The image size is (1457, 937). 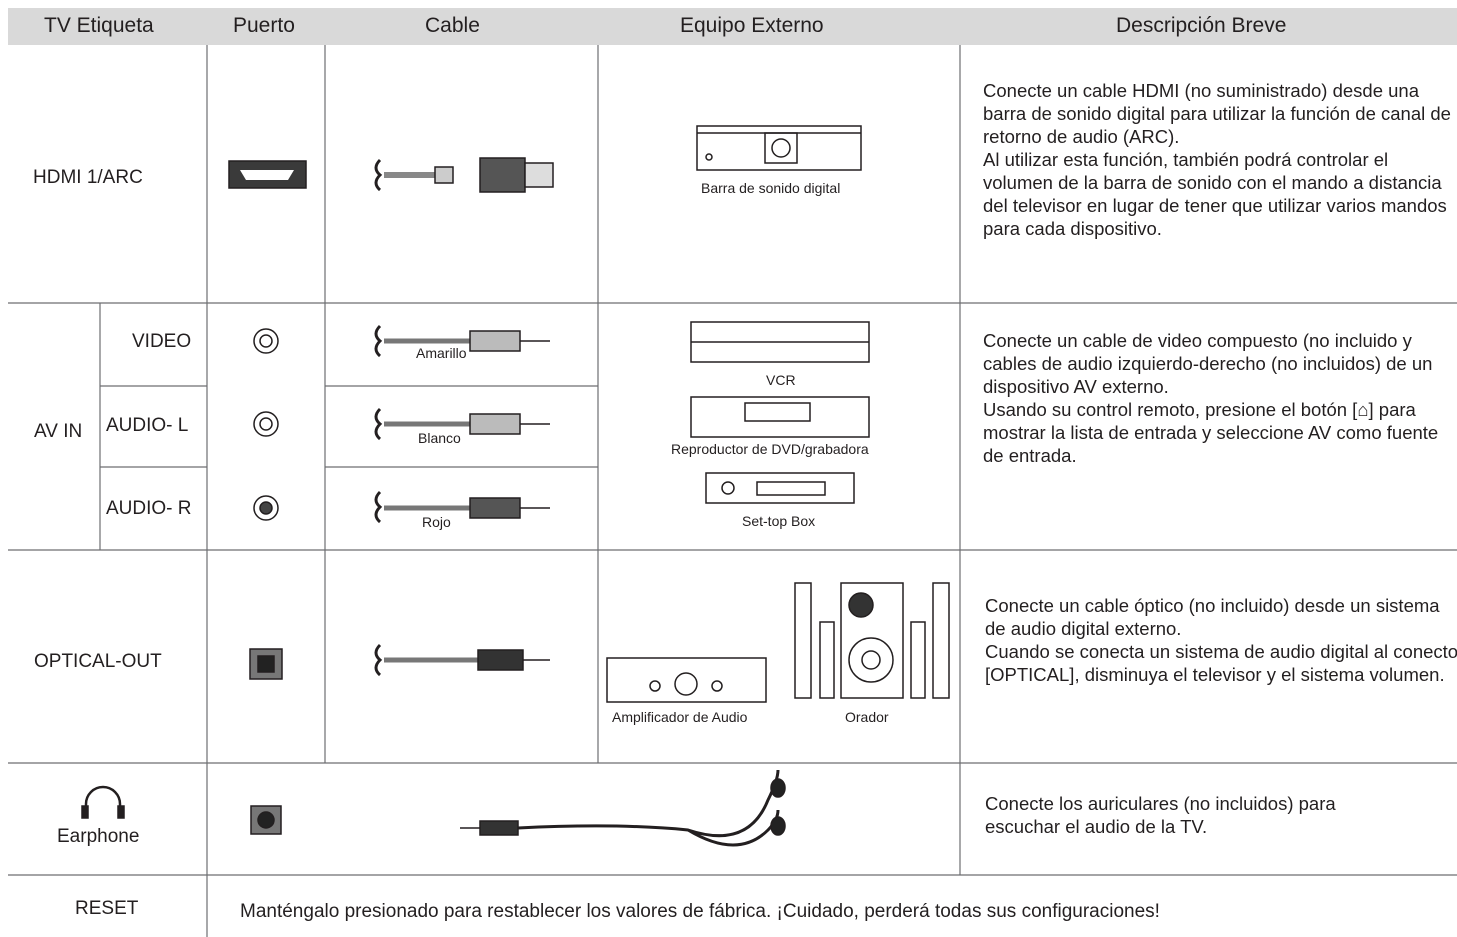 What do you see at coordinates (107, 908) in the screenshot?
I see `row-label: RESET` at bounding box center [107, 908].